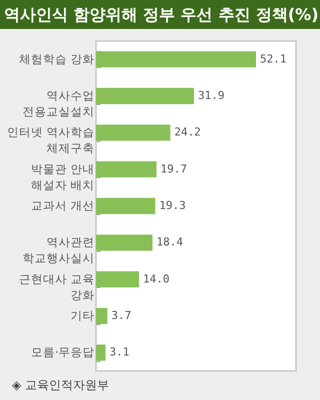 Image resolution: width=320 pixels, height=400 pixels. What do you see at coordinates (160, 14) in the screenshot?
I see `chart-title: 역사인식 함양위해 정부 우선 추진 정책(%)` at bounding box center [160, 14].